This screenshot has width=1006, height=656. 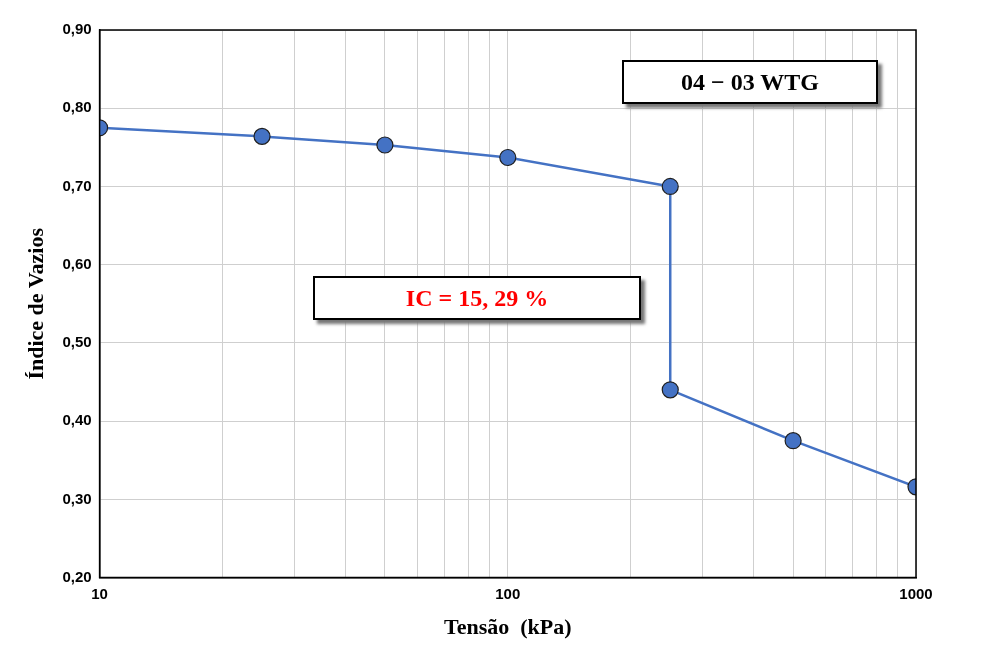 What do you see at coordinates (916, 593) in the screenshot?
I see `x-tick-label: 1000` at bounding box center [916, 593].